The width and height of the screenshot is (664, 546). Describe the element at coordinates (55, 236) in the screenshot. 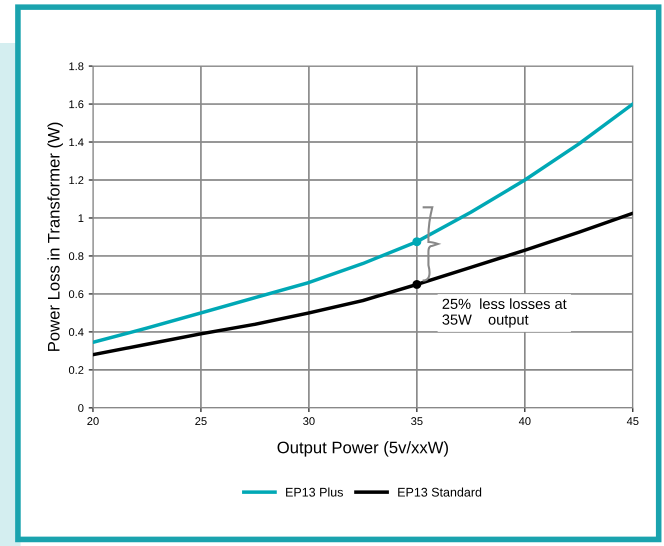

I see `y-axis-title: Power Loss in Transformer (W)` at that location.